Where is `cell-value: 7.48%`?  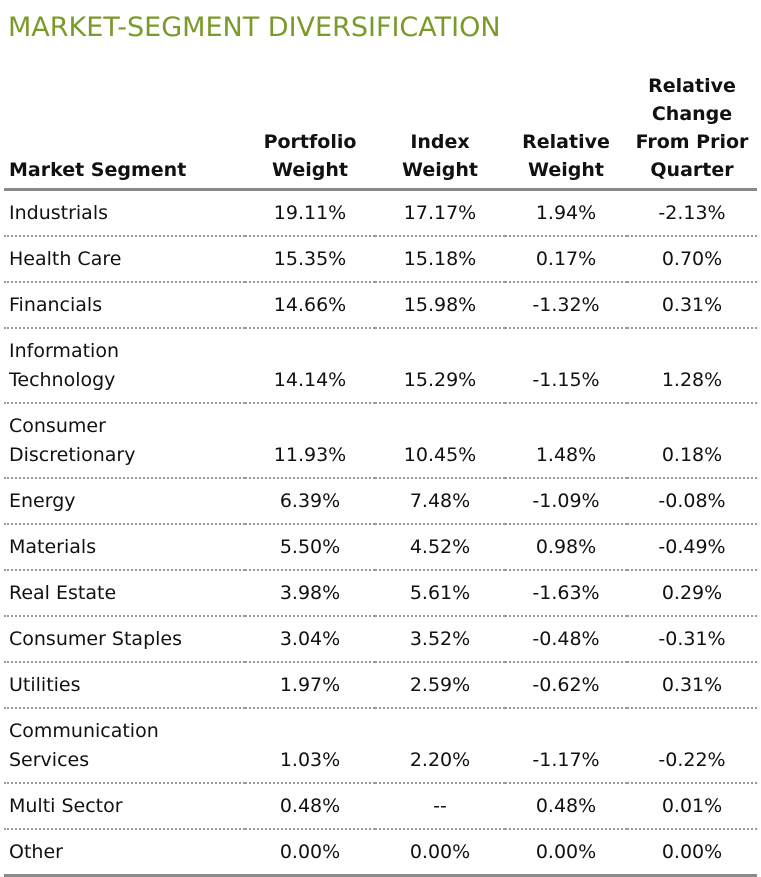
cell-value: 7.48% is located at coordinates (440, 501).